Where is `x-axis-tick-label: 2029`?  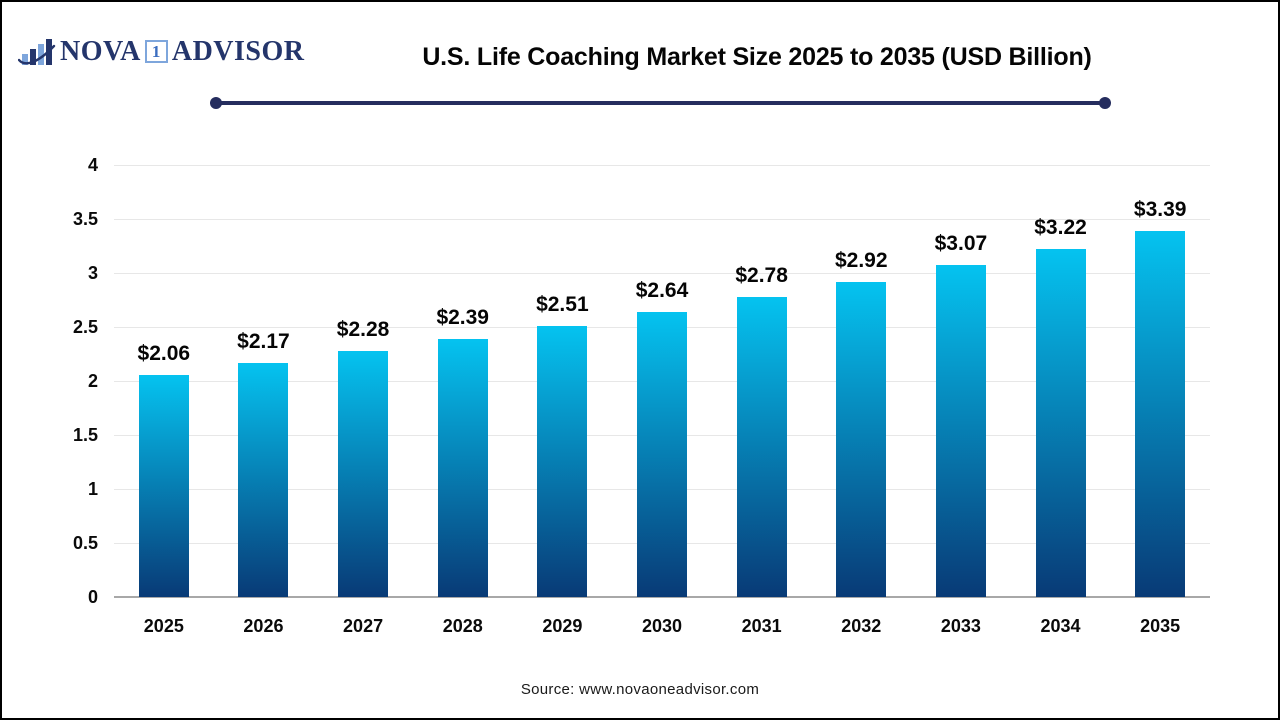
x-axis-tick-label: 2029 is located at coordinates (562, 626).